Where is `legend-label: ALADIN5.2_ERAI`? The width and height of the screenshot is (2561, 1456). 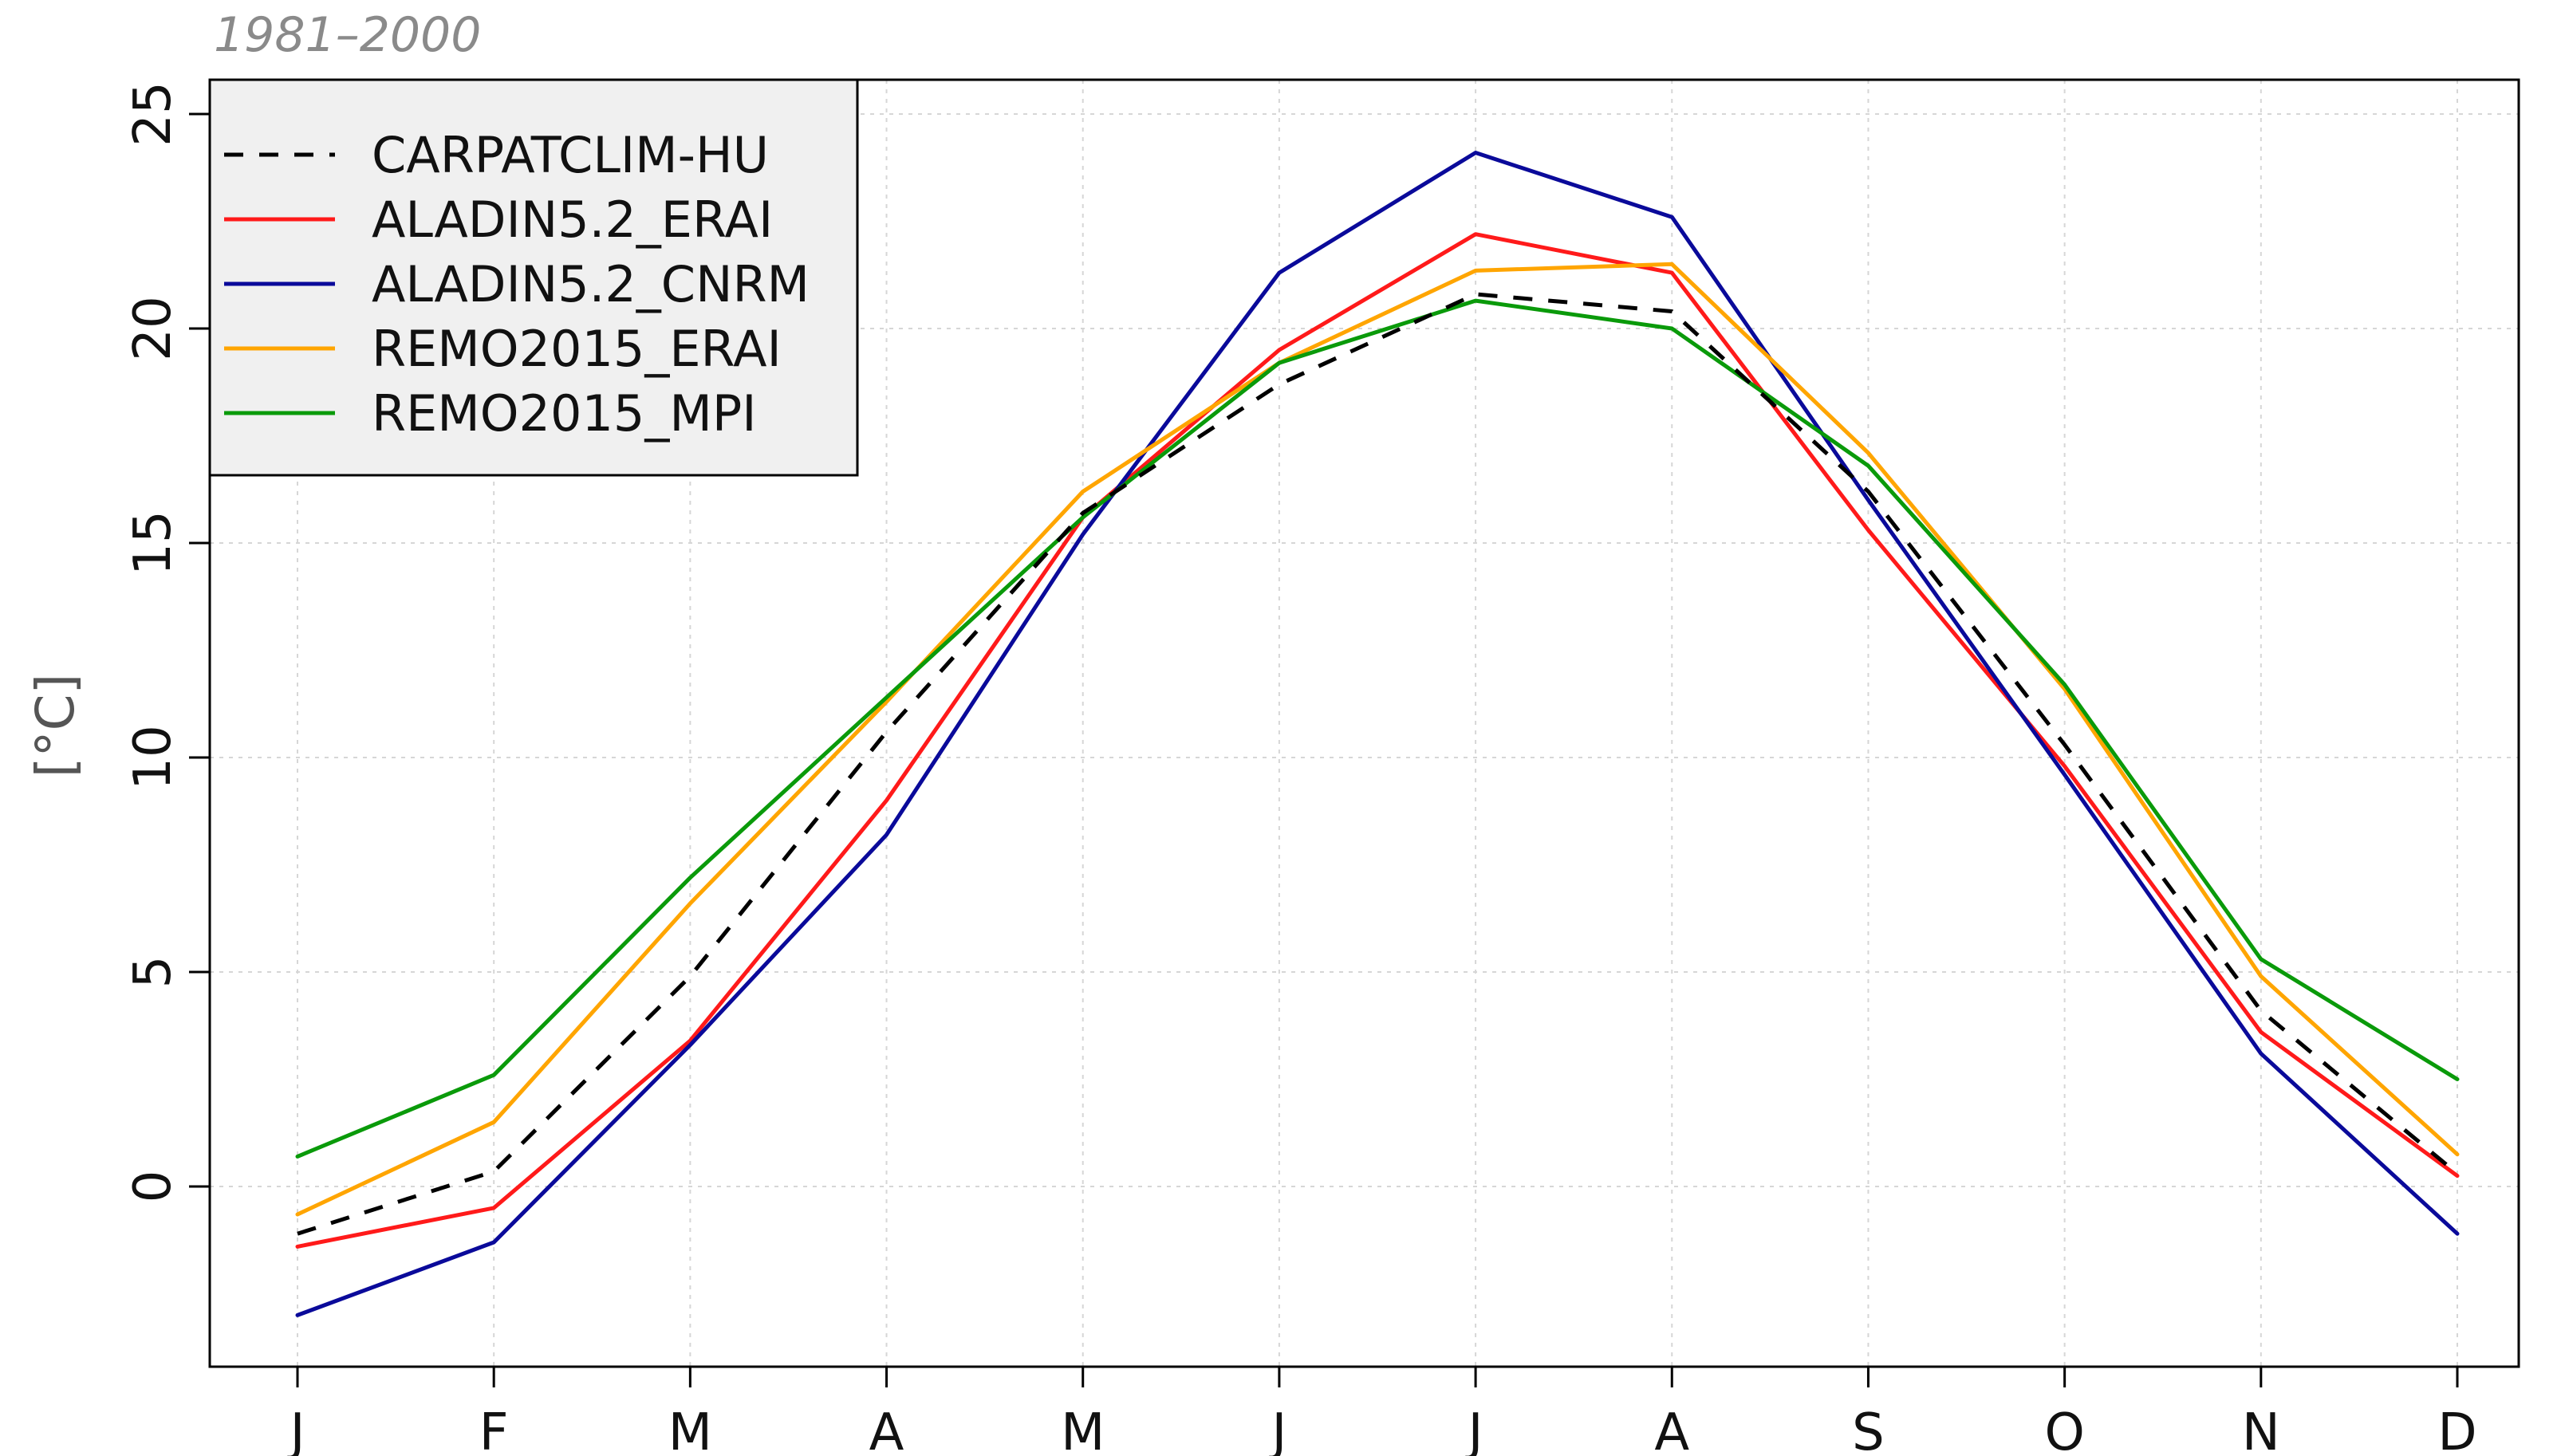
legend-label: ALADIN5.2_ERAI is located at coordinates (572, 220).